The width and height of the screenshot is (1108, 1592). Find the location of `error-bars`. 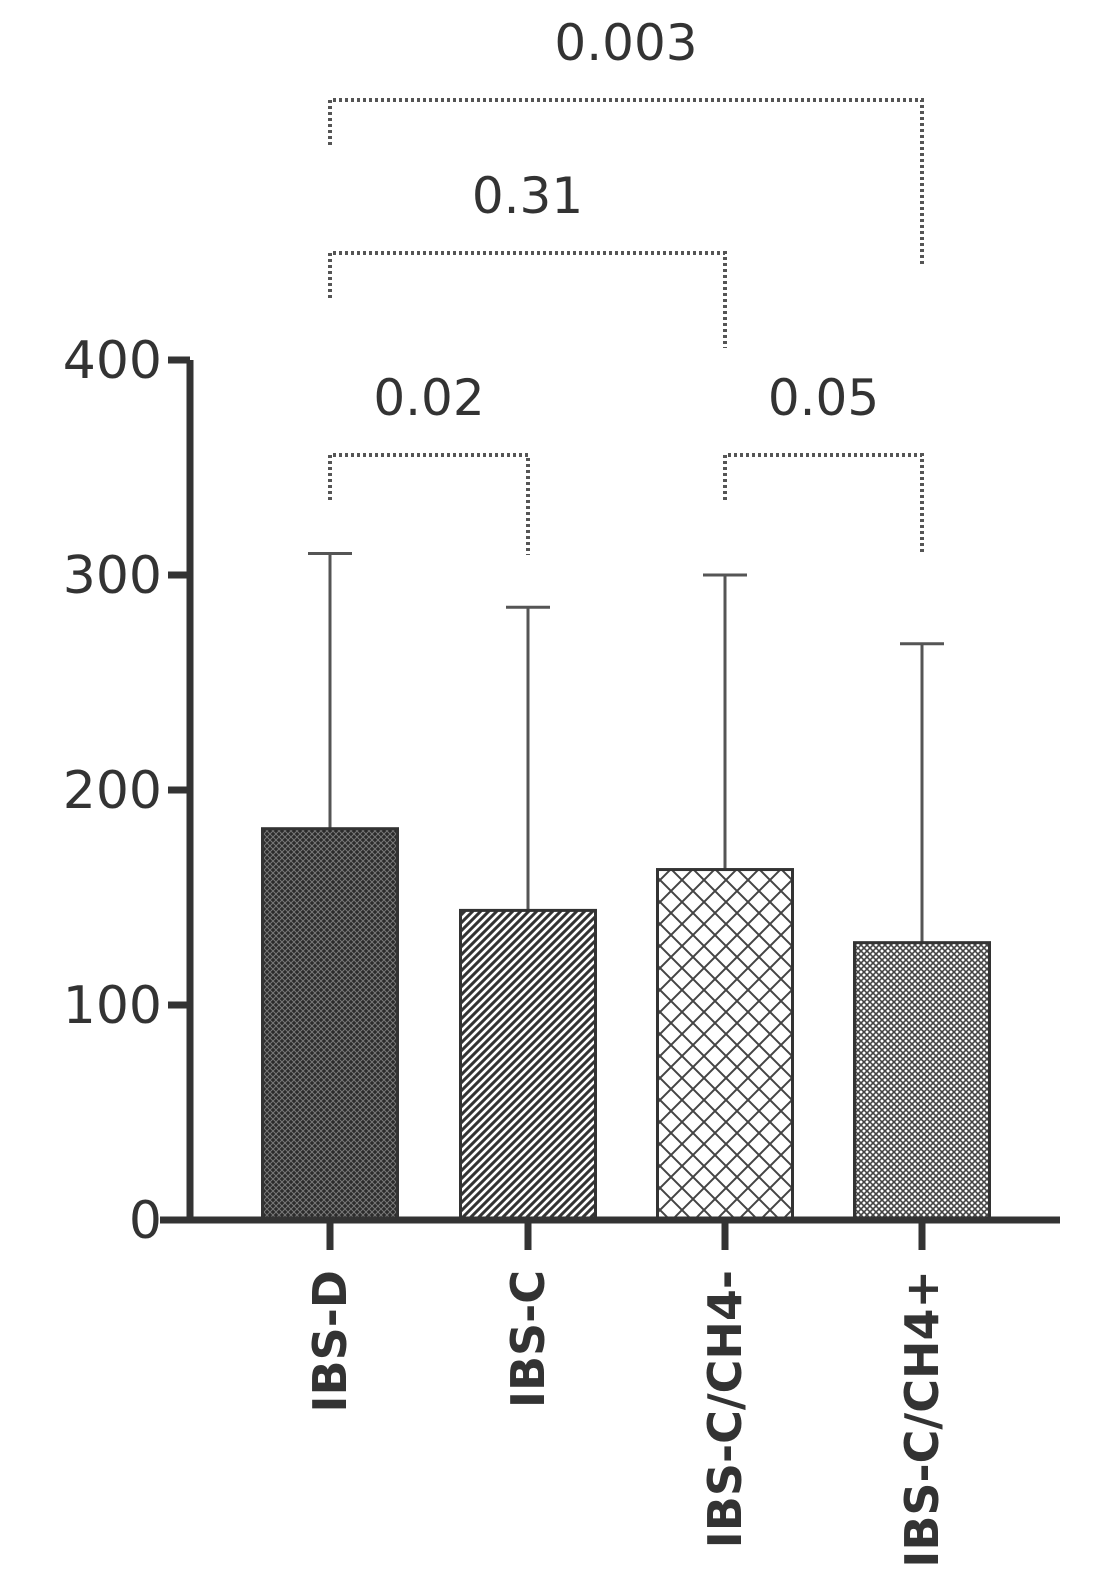

error-bars is located at coordinates (626, 748).